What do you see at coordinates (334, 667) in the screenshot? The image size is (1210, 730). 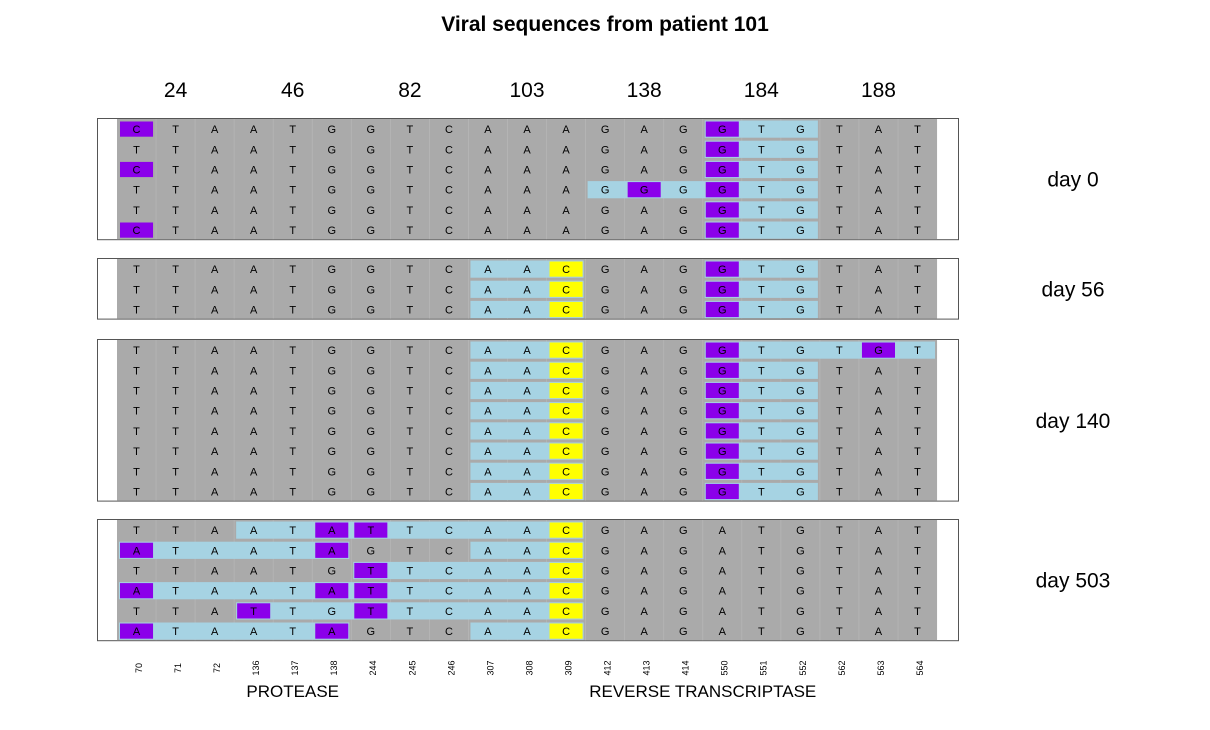 I see `position-label: 138` at bounding box center [334, 667].